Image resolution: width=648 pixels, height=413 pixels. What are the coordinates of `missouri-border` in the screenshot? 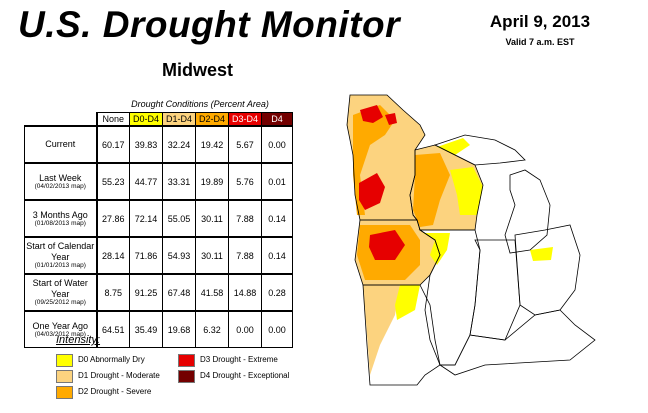 It's located at (401, 335).